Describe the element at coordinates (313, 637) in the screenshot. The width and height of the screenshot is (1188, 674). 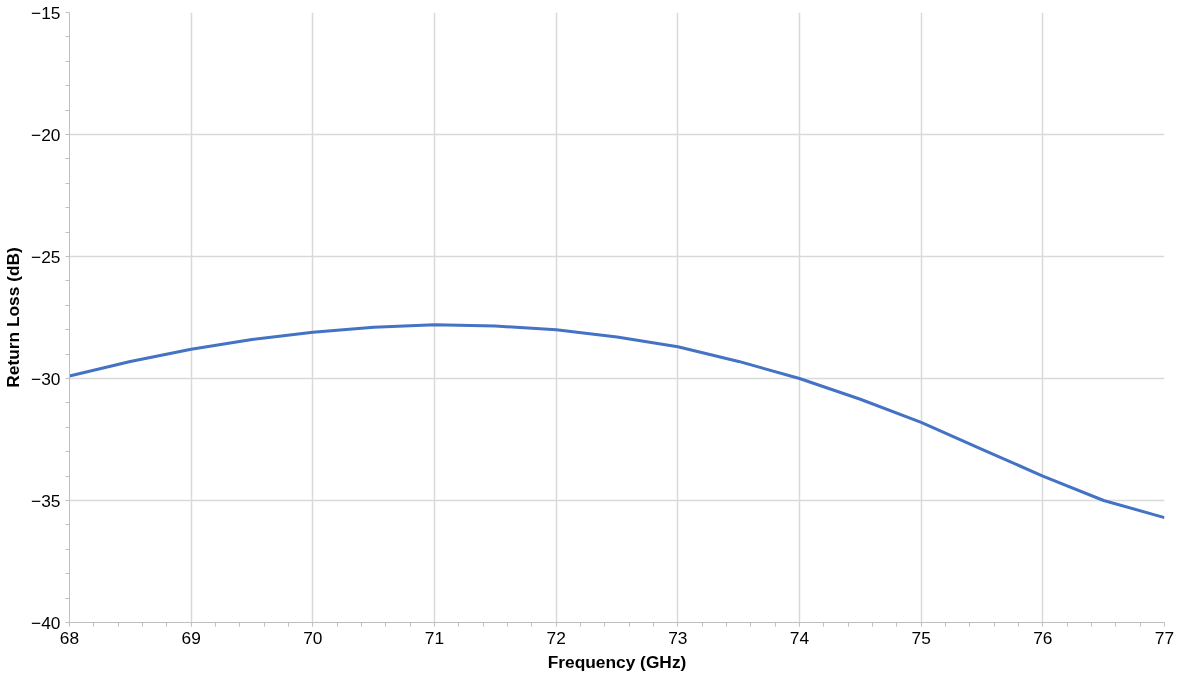
I see `x-tick-label: 70` at that location.